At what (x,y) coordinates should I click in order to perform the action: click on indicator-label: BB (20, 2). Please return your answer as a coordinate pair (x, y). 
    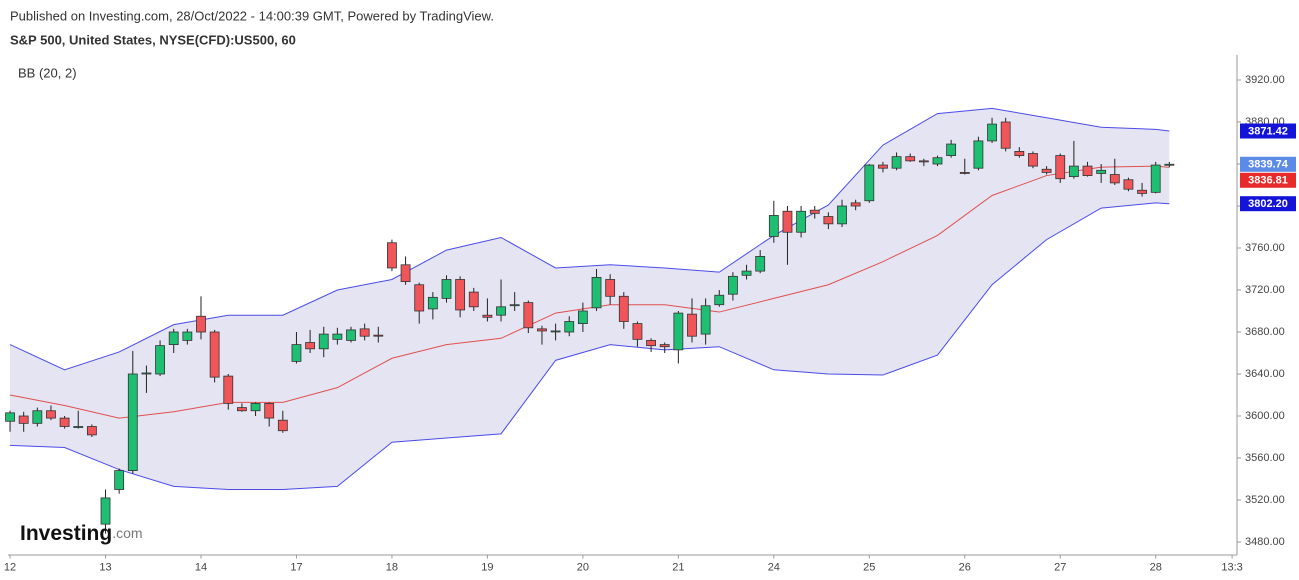
    Looking at the image, I should click on (47, 72).